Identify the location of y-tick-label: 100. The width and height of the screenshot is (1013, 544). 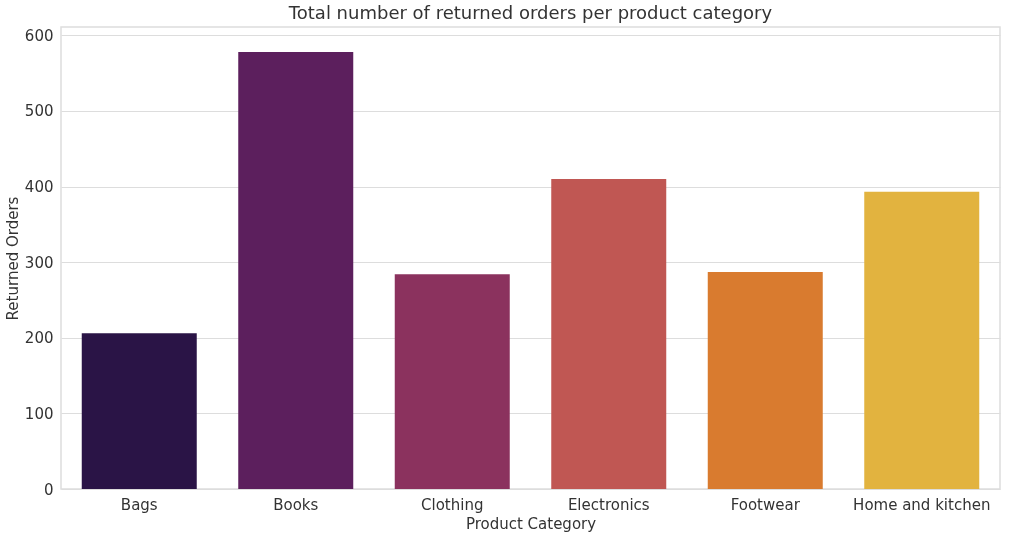
(39, 413).